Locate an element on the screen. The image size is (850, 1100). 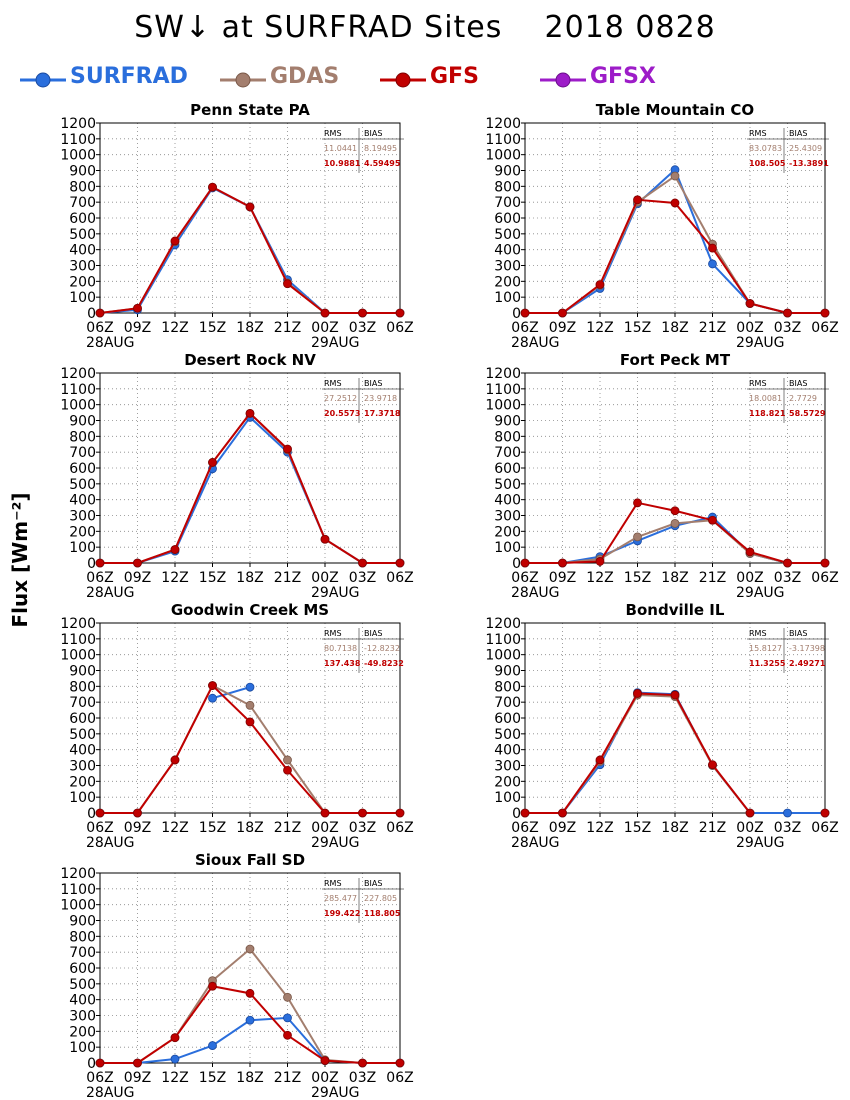
stats-gdas-rms: 11.0441 is located at coordinates (340, 148).